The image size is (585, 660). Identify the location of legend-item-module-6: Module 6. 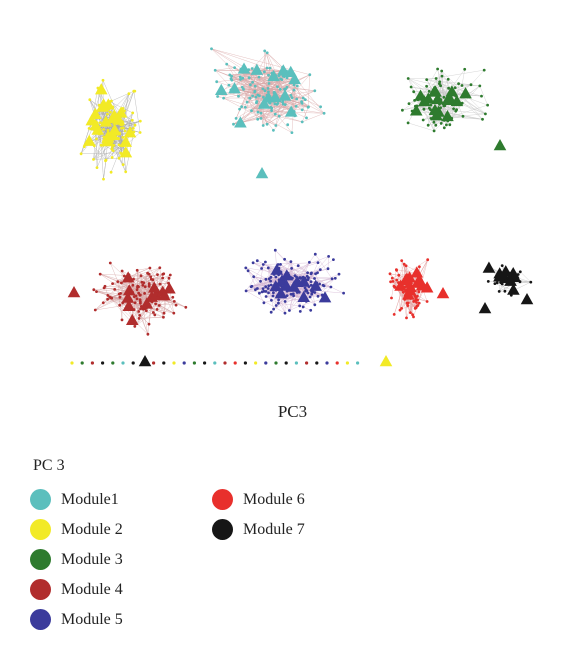
(258, 499).